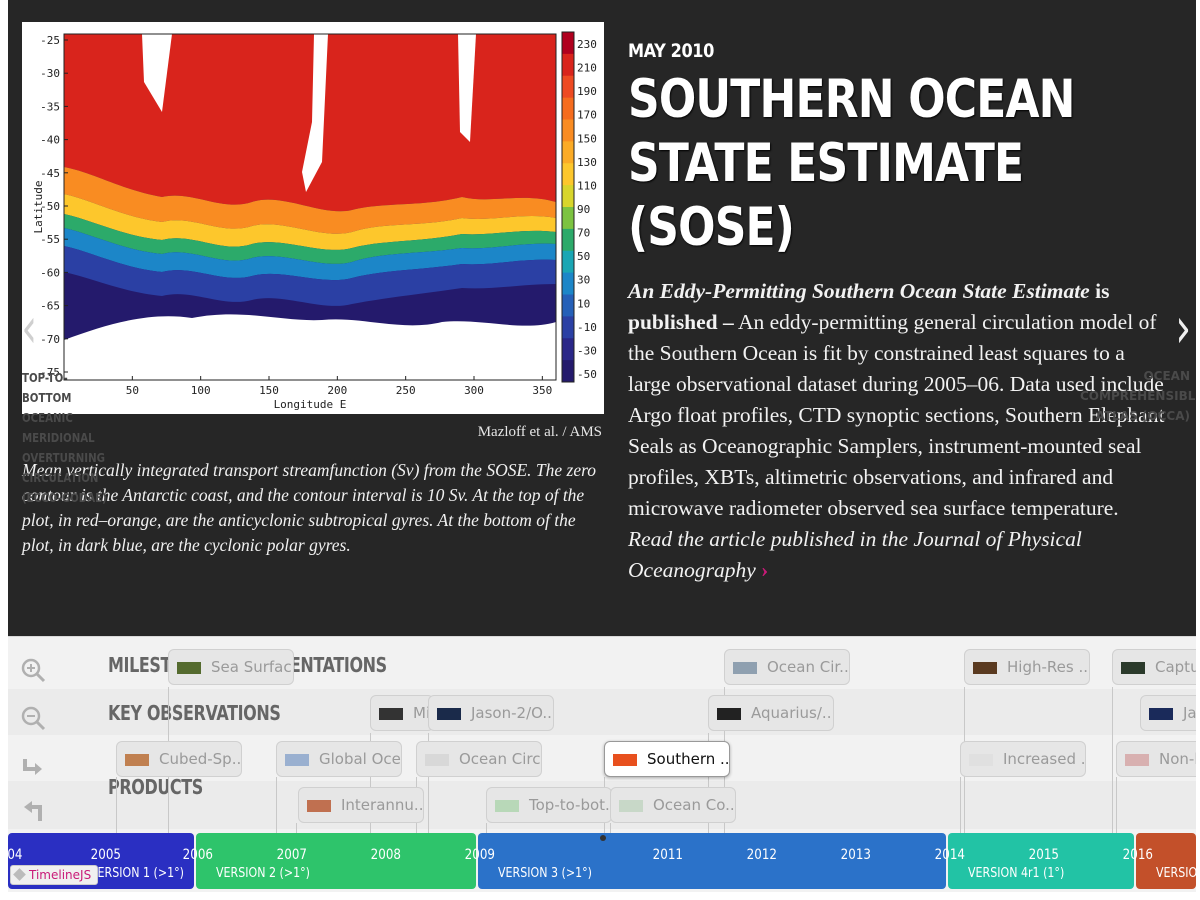 The image size is (1200, 900). Describe the element at coordinates (1189, 713) in the screenshot. I see `marker-title: Jas` at that location.